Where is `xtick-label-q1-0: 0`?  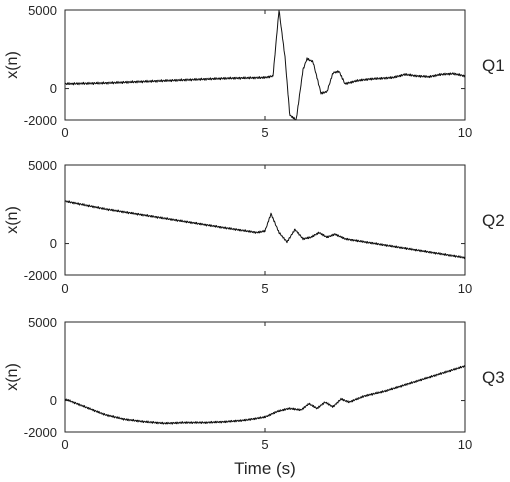 xtick-label-q1-0: 0 is located at coordinates (64, 132).